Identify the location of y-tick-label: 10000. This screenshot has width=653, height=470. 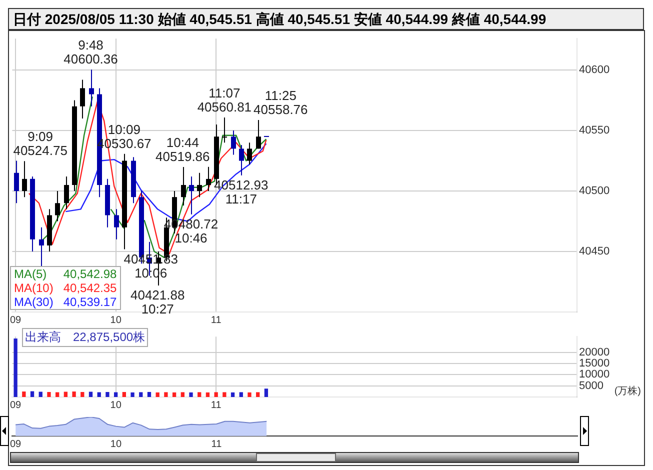
(594, 374).